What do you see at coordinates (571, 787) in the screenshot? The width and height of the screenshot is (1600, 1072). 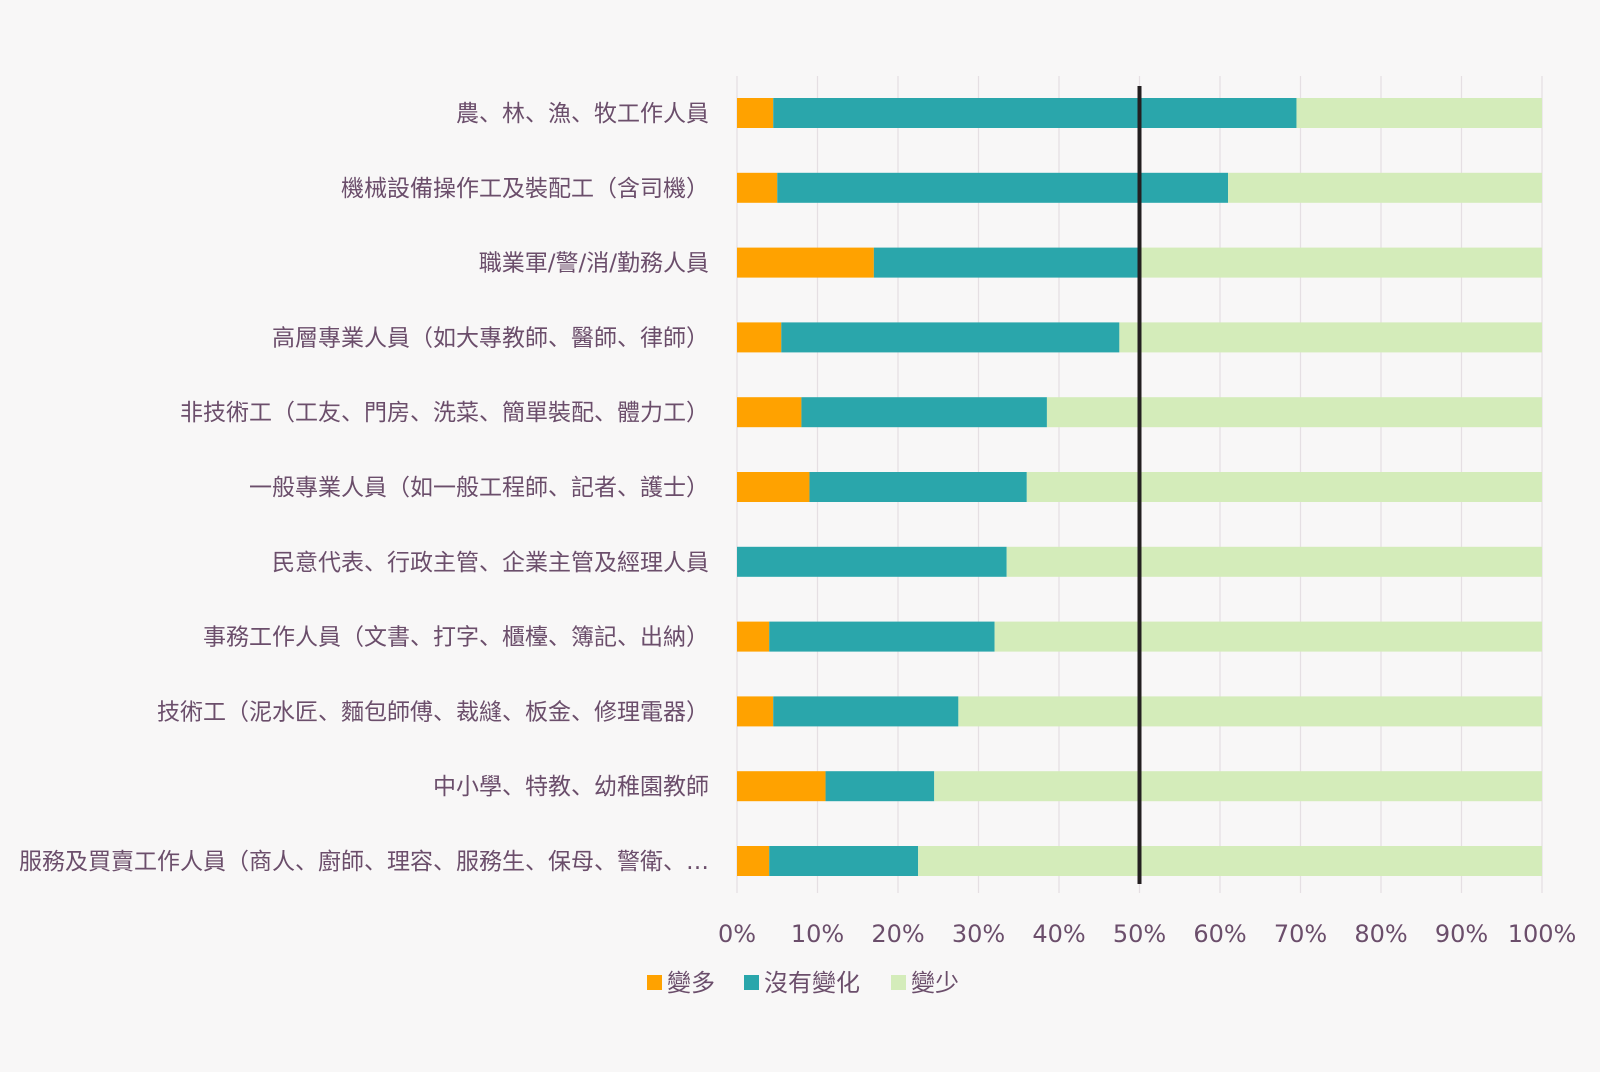 I see `category-label: 中小學、特教、幼稚園教師` at bounding box center [571, 787].